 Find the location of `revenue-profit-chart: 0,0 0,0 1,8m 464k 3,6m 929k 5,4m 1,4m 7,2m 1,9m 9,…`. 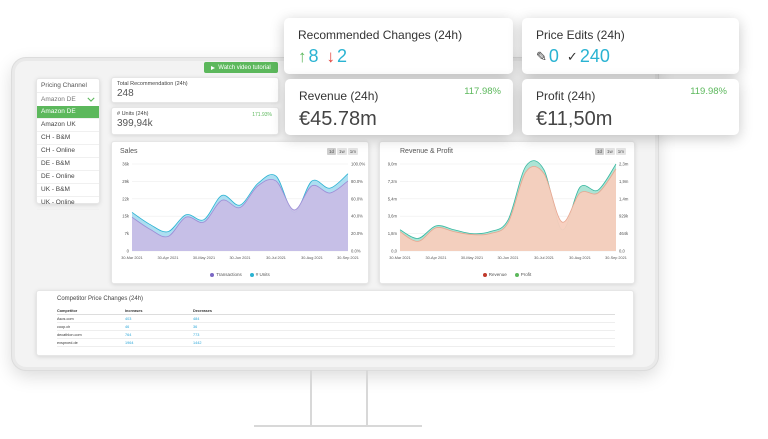

revenue-profit-chart: 0,0 0,0 1,8m 464k 3,6m 929k 5,4m 1,4m 7,2m 1,9m 9,… is located at coordinates (508, 210).